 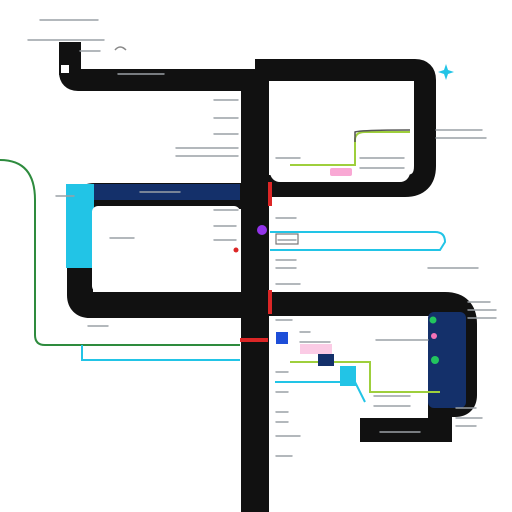 What do you see at coordinates (120, 48) in the screenshot?
I see `waving-flag-icon` at bounding box center [120, 48].